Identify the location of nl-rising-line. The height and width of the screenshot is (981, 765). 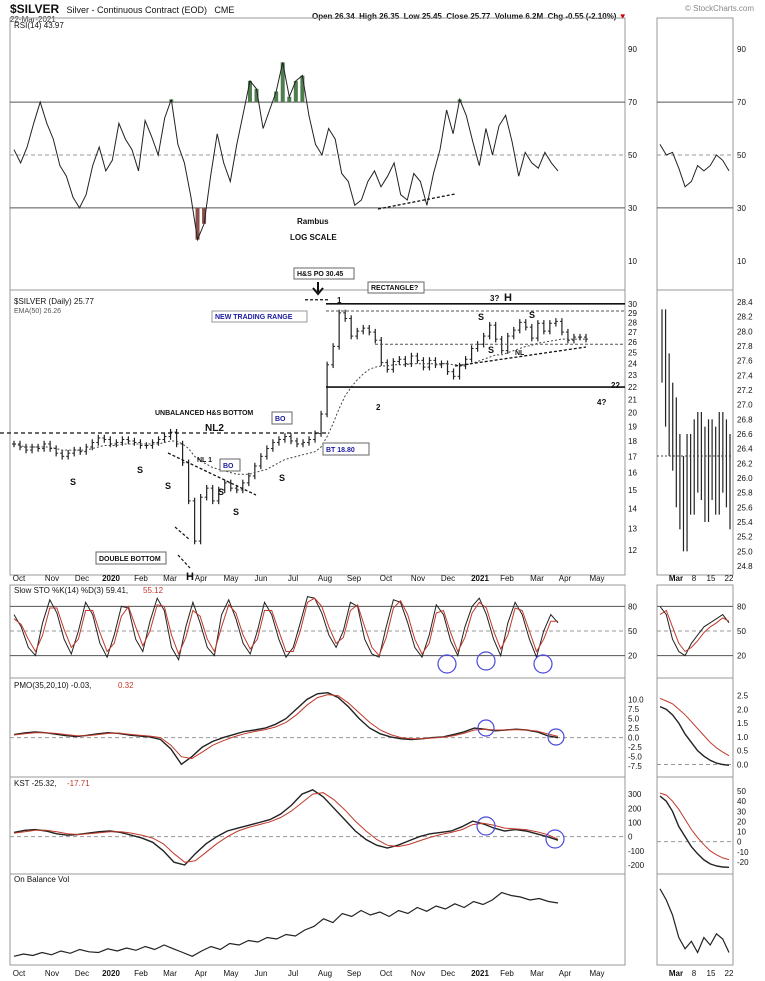
(520, 356).